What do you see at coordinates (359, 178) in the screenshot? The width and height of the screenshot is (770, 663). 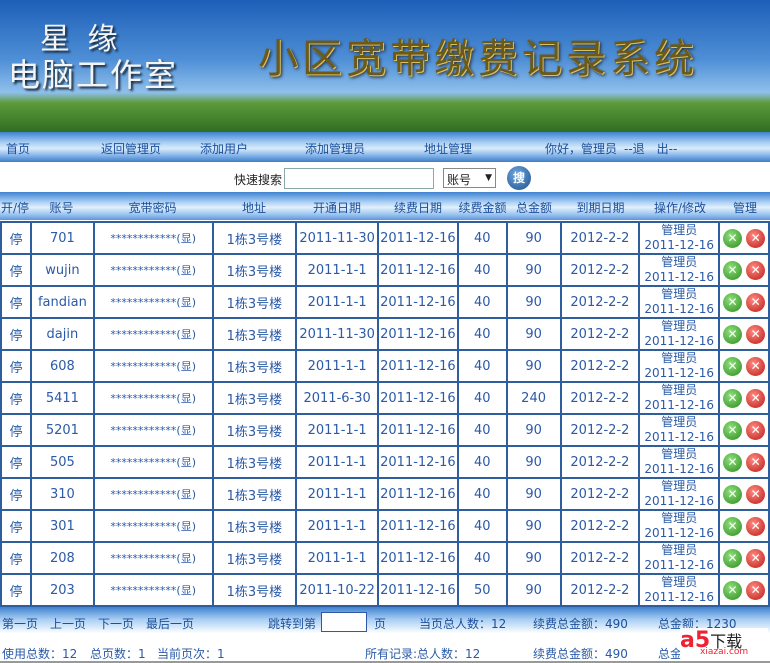 I see `search-input` at bounding box center [359, 178].